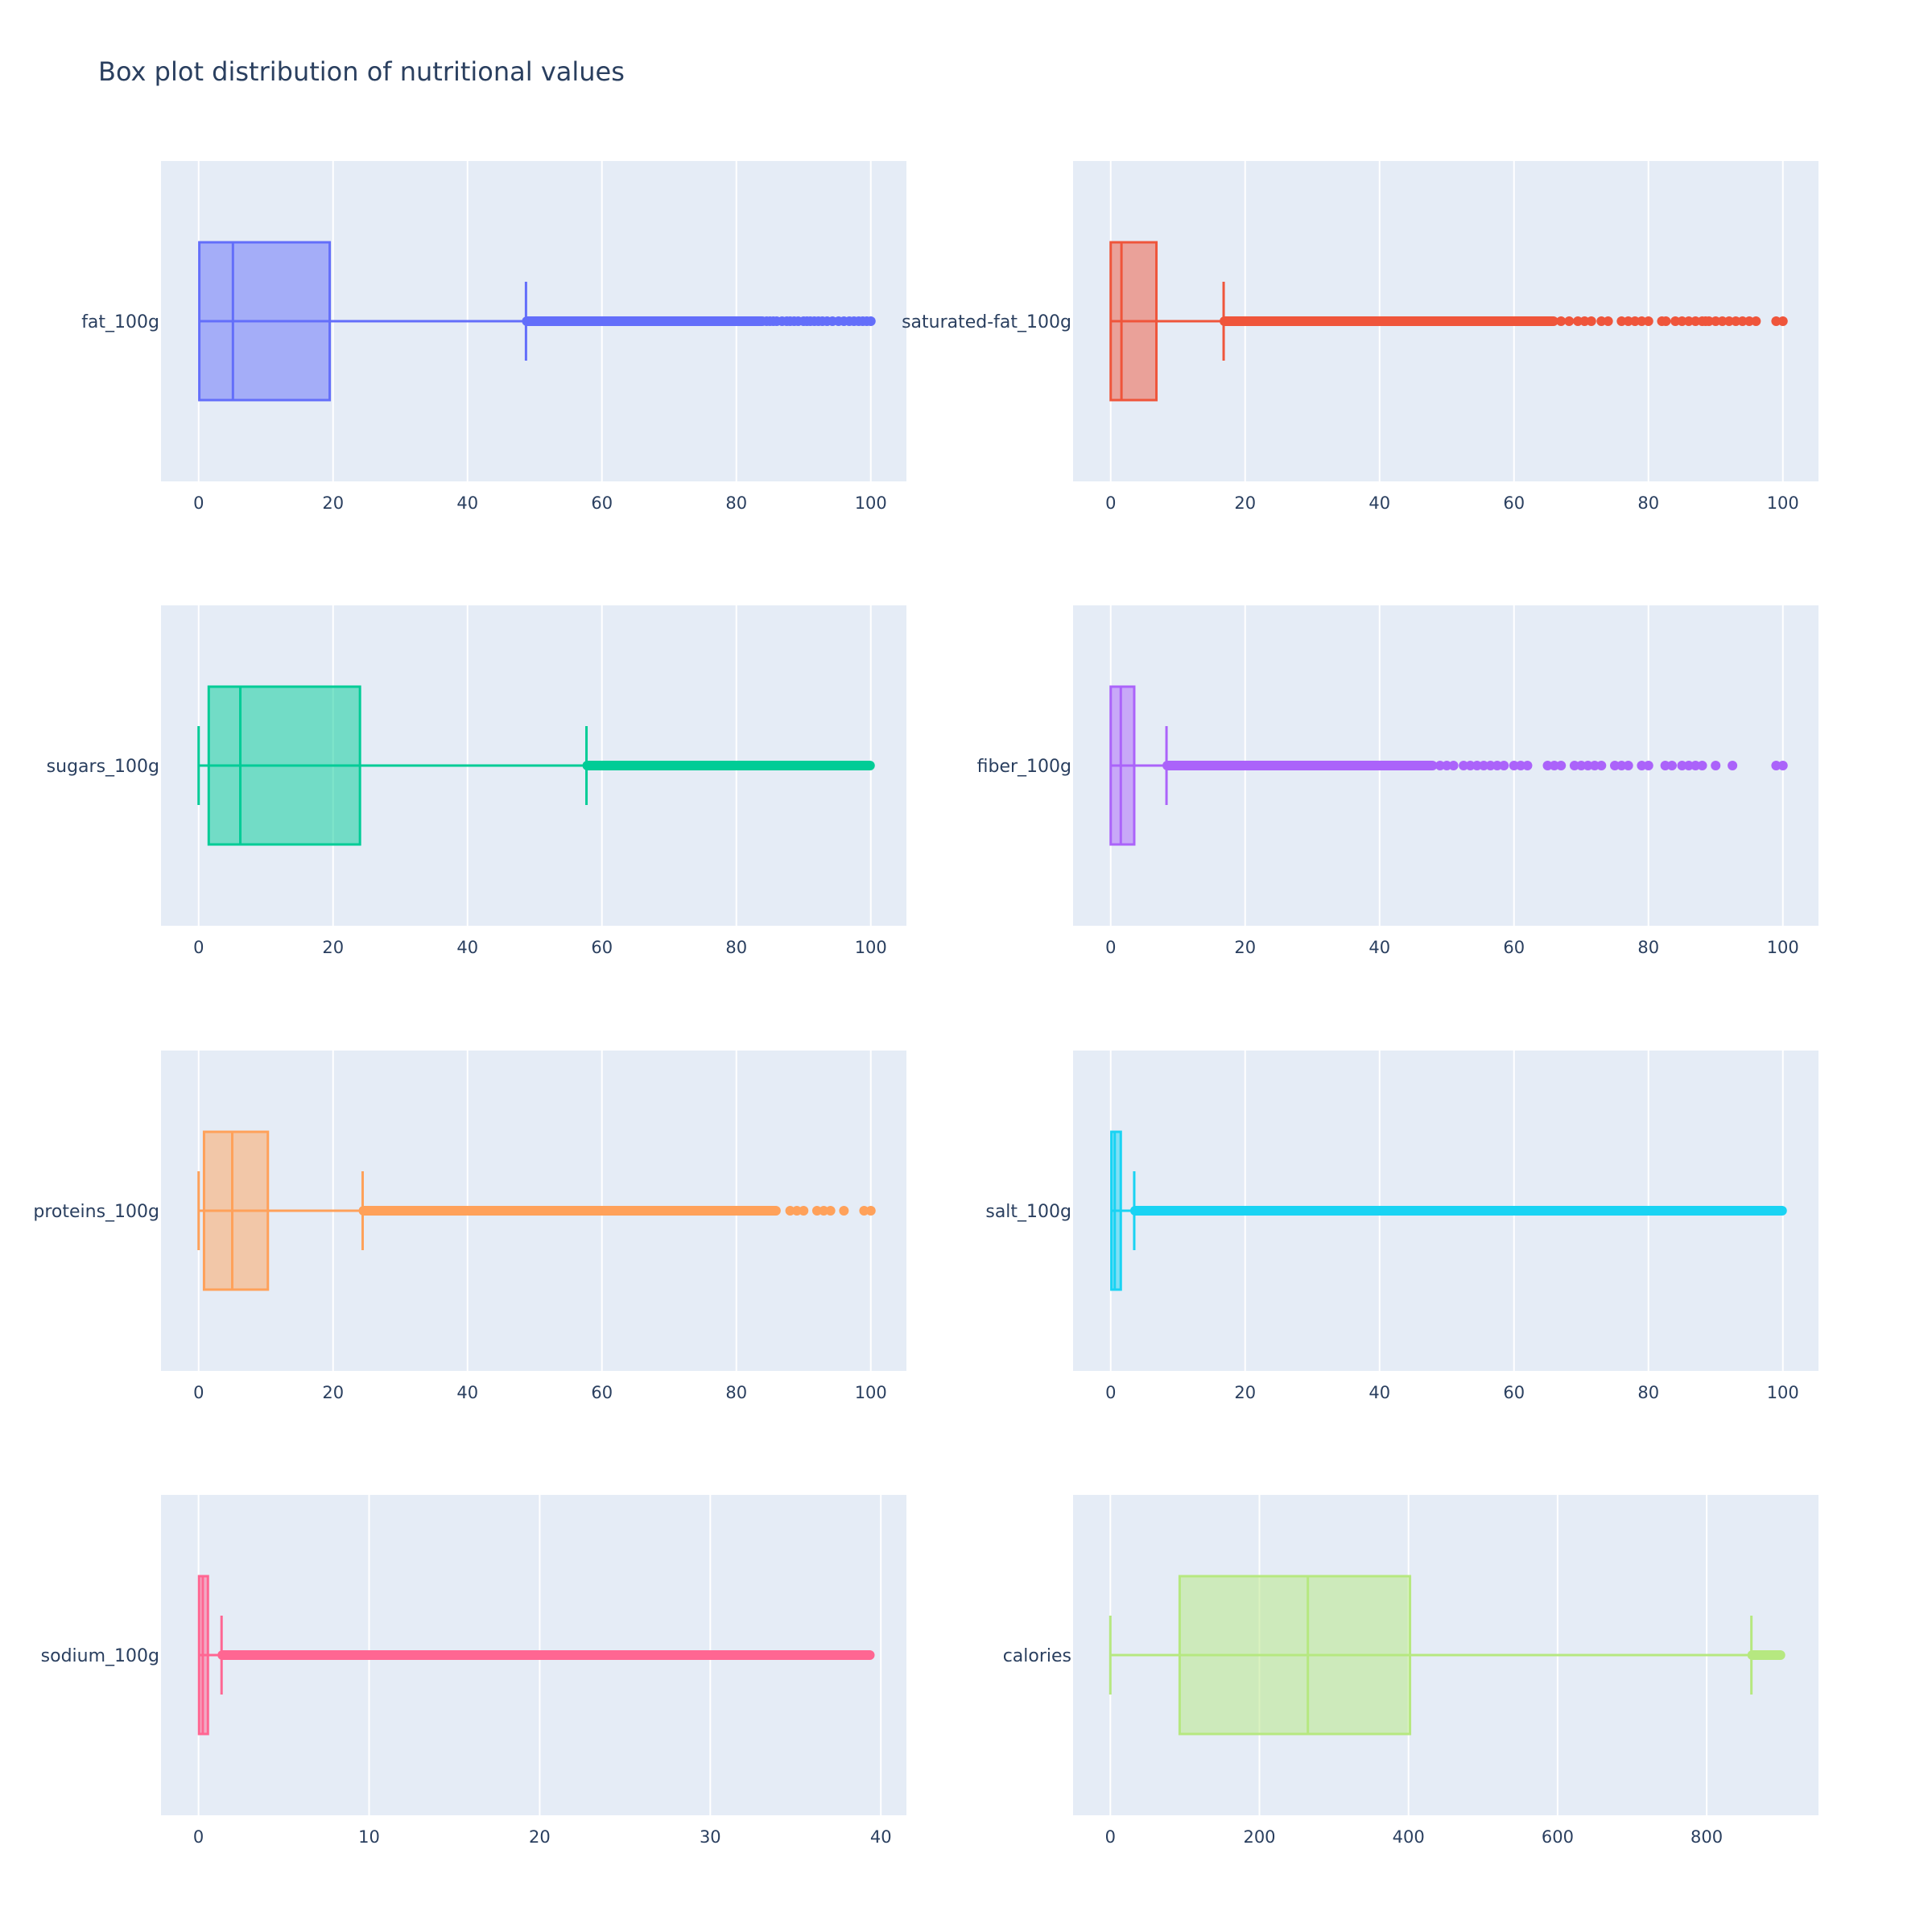 Image resolution: width=1932 pixels, height=1932 pixels. I want to click on y-category-label: fat_100g, so click(120, 322).